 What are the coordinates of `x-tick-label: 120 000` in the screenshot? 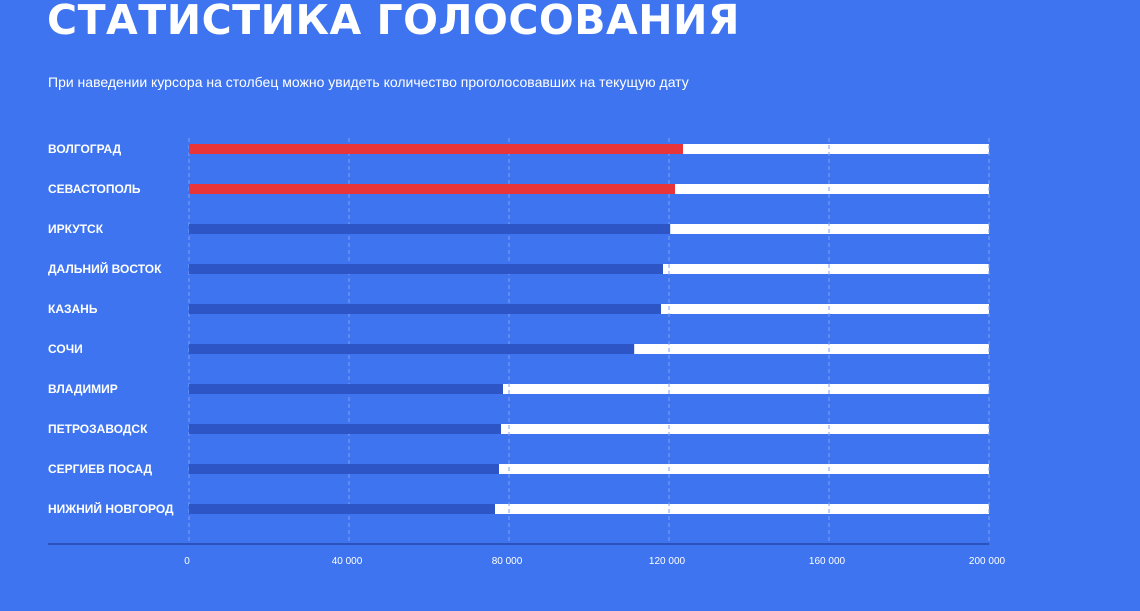 It's located at (667, 561).